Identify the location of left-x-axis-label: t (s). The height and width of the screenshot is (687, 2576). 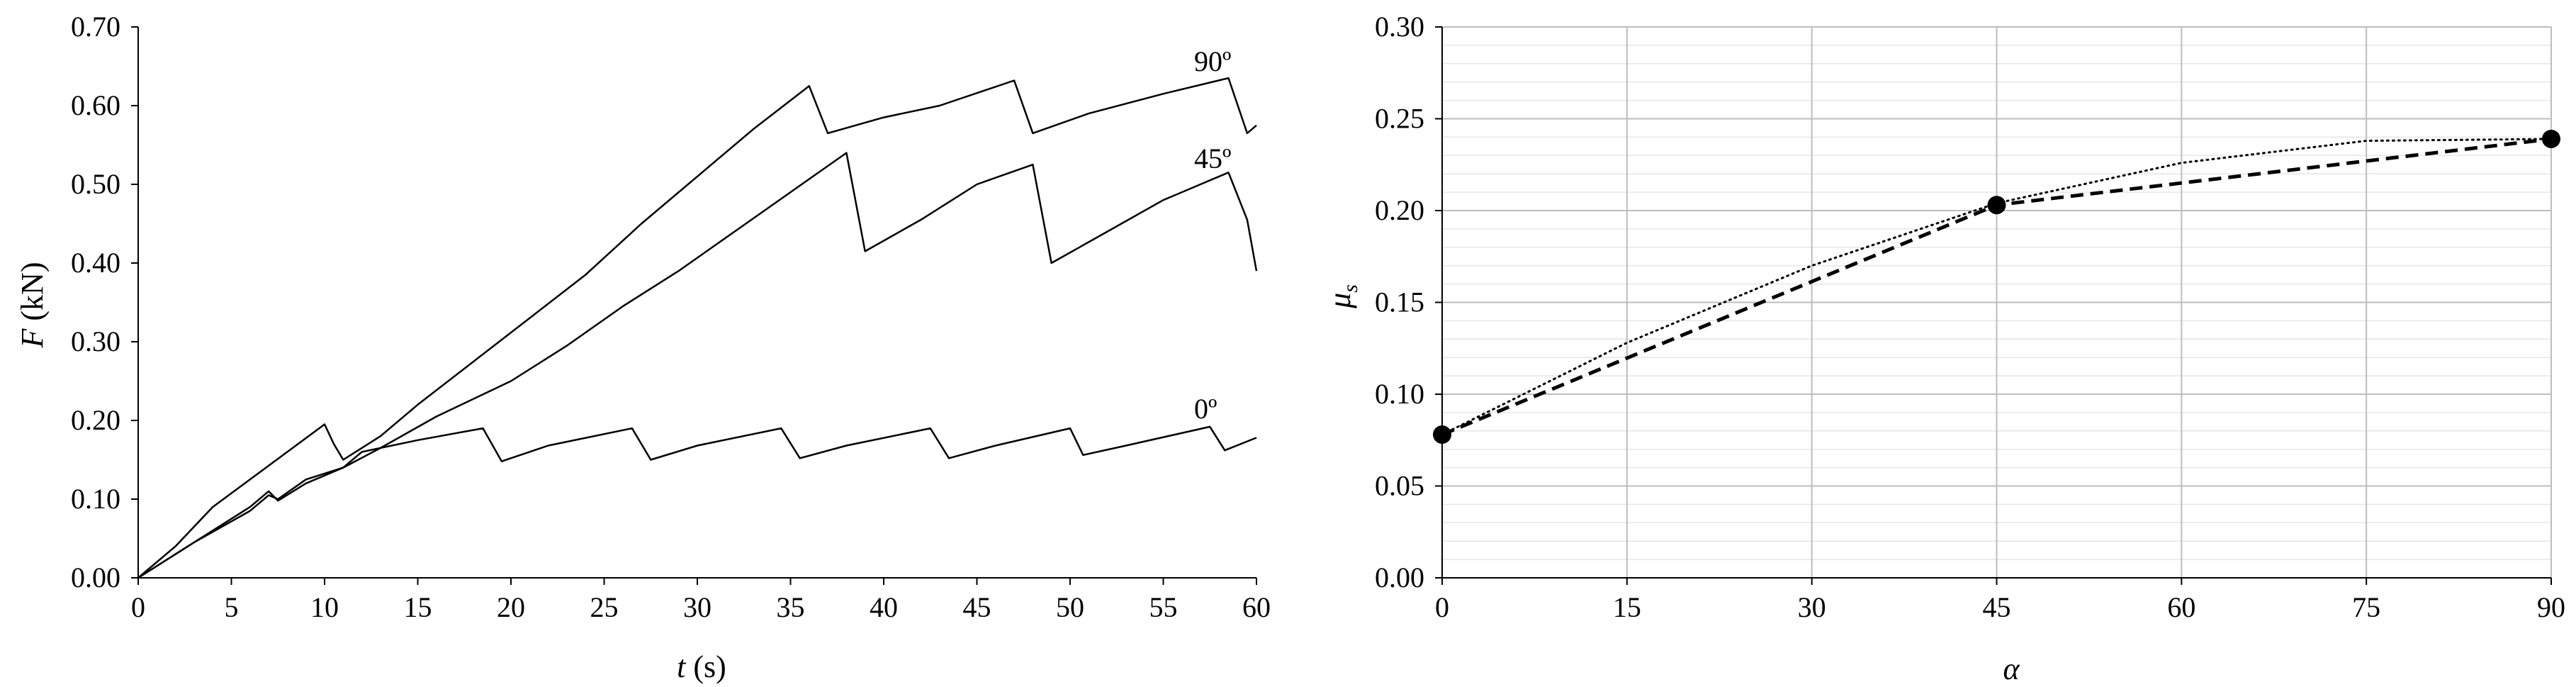
(701, 666).